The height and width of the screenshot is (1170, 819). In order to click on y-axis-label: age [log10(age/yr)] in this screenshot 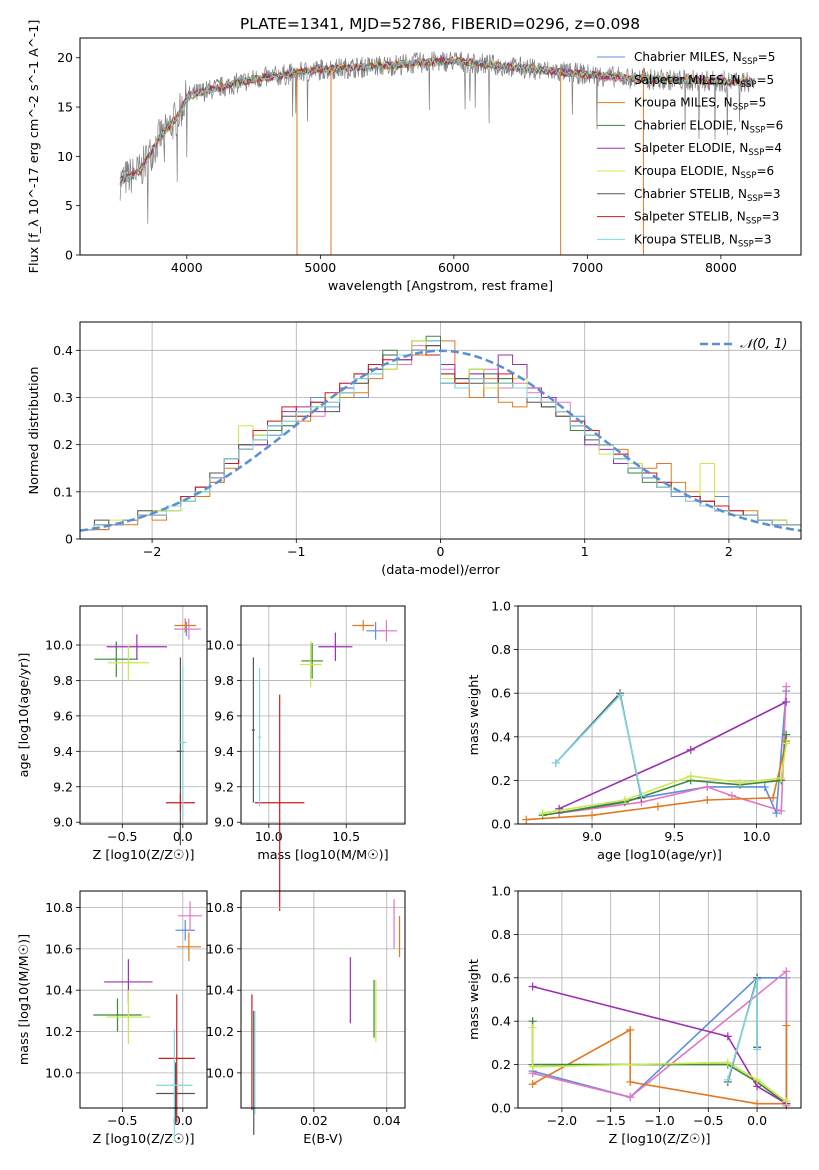, I will do `click(24, 715)`.